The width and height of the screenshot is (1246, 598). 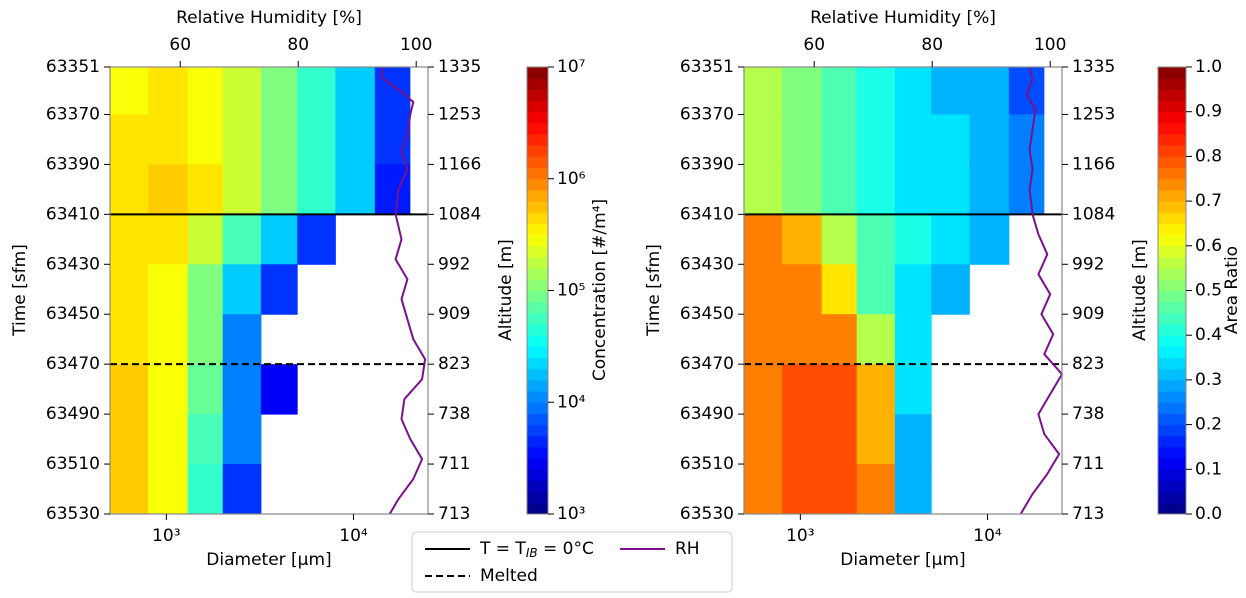 What do you see at coordinates (1088, 464) in the screenshot?
I see `y2-tick-label: 711` at bounding box center [1088, 464].